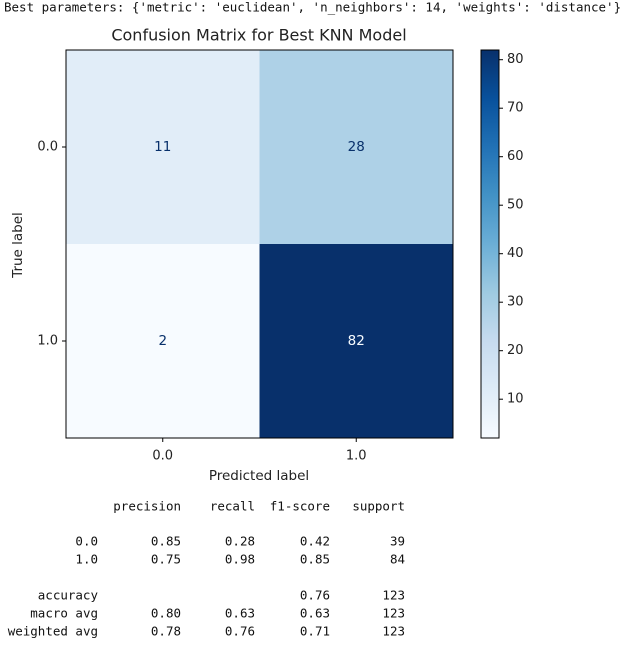  What do you see at coordinates (515, 59) in the screenshot?
I see `colorbar-tick-label: 80` at bounding box center [515, 59].